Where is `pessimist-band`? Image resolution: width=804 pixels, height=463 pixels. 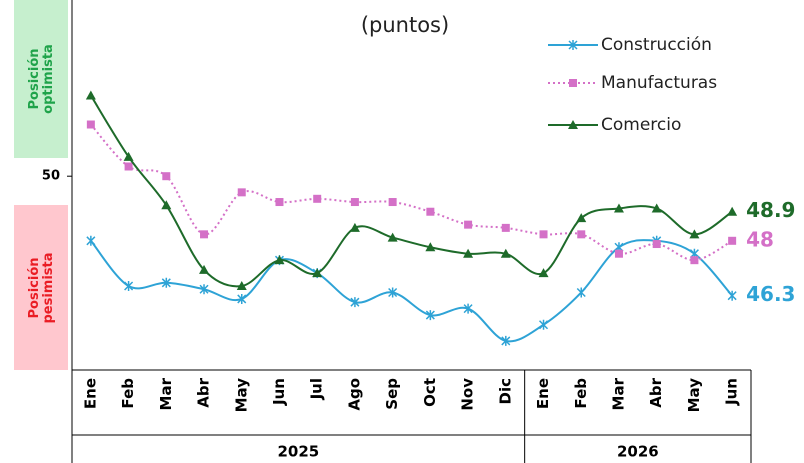
pessimist-band is located at coordinates (41, 287).